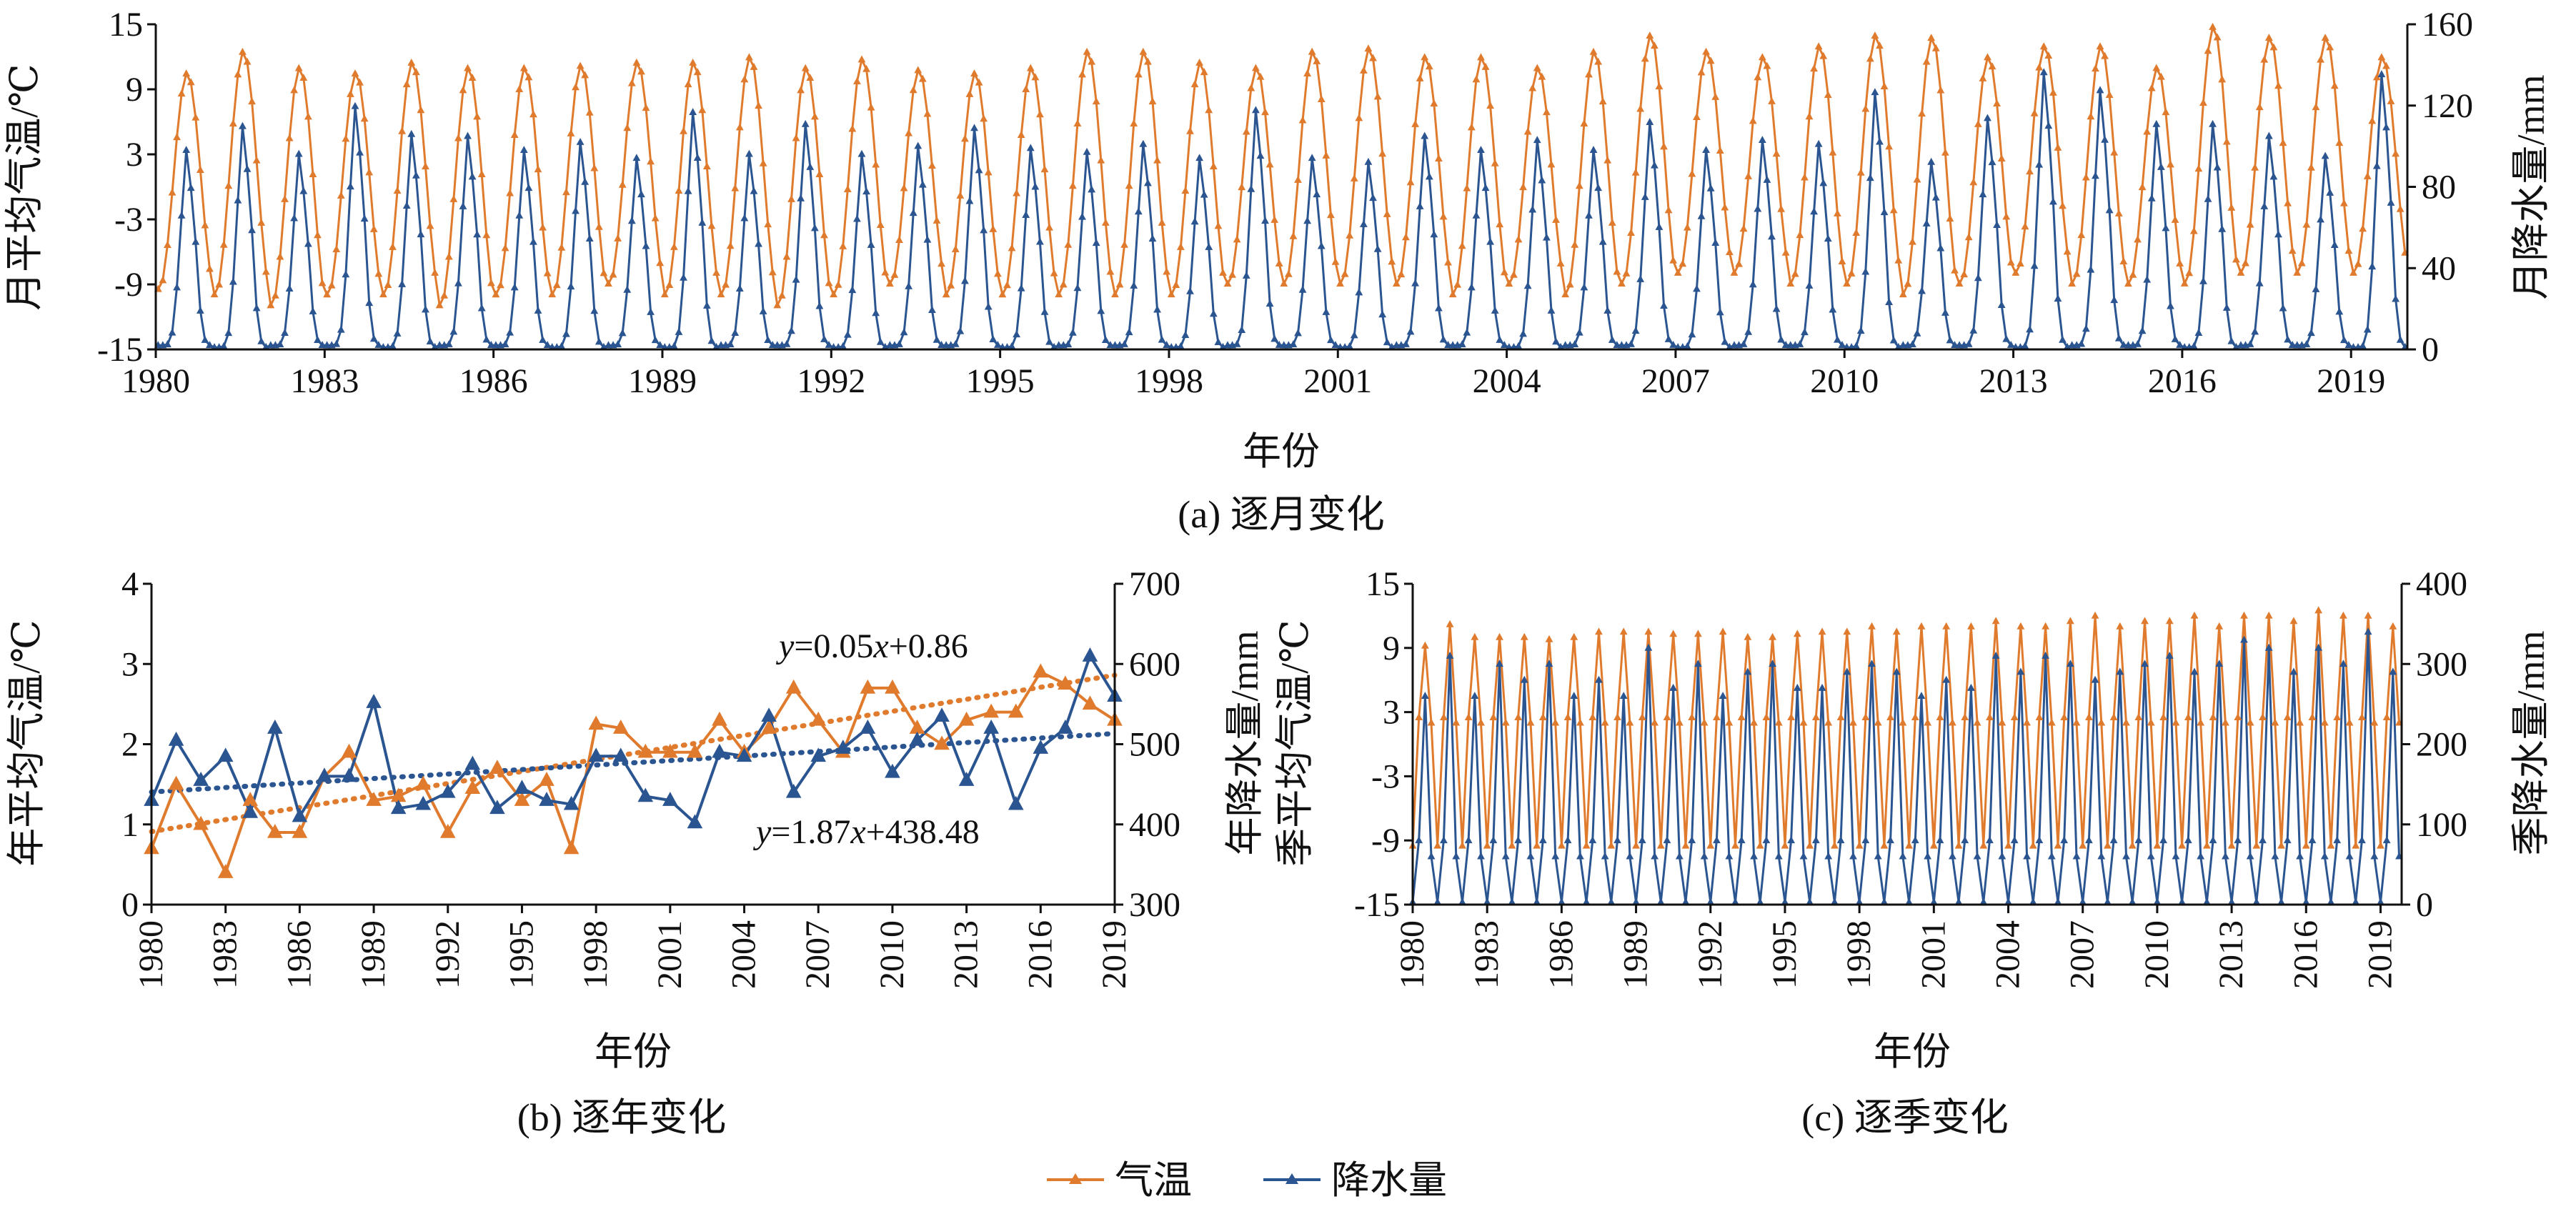 The image size is (2576, 1209). I want to click on panel-a-xtick-label: 2019, so click(2351, 381).